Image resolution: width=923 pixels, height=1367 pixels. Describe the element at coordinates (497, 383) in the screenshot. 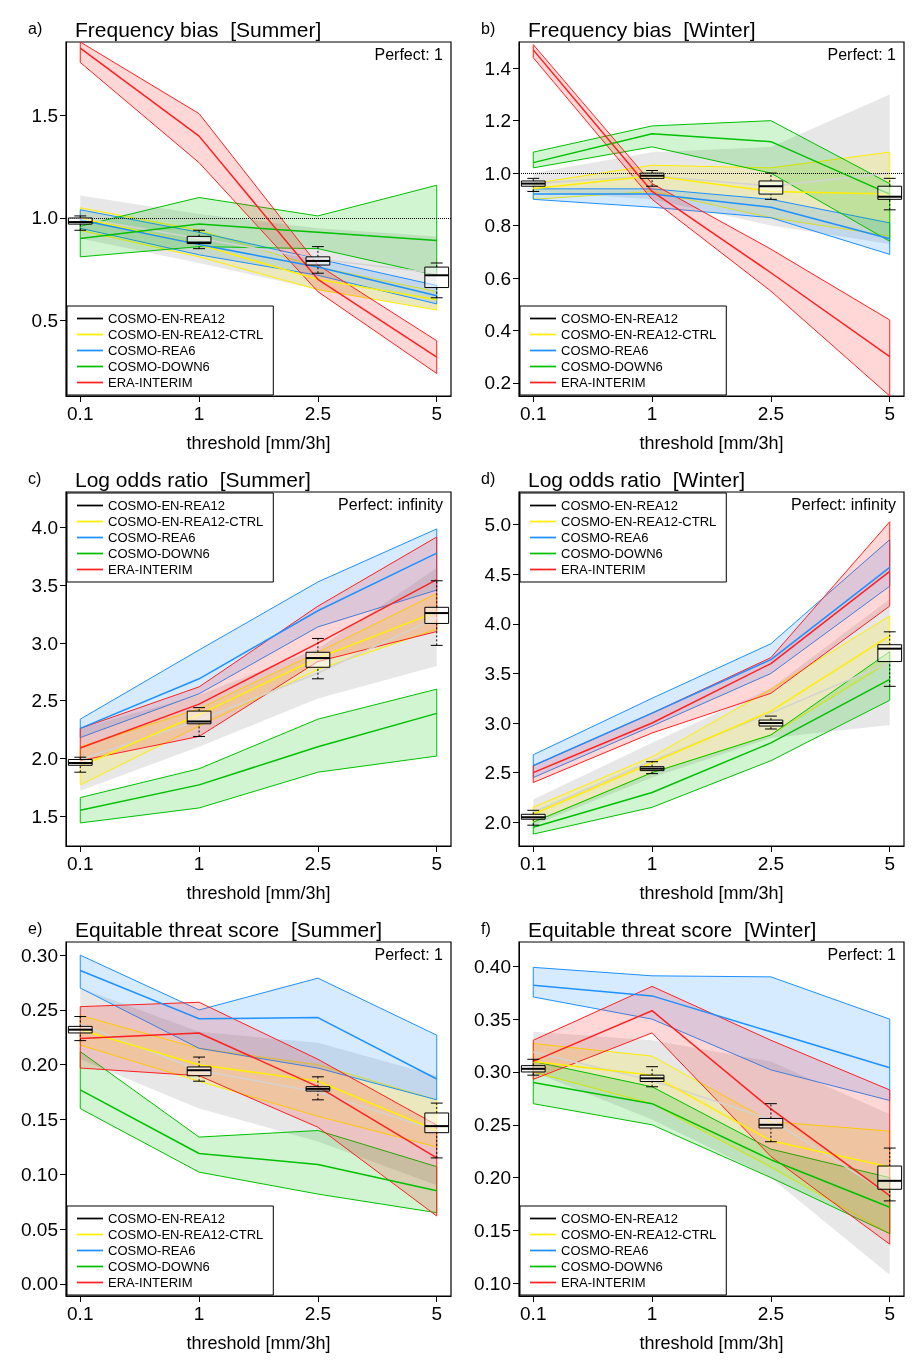

I see `y-tick-label: 0.2` at that location.